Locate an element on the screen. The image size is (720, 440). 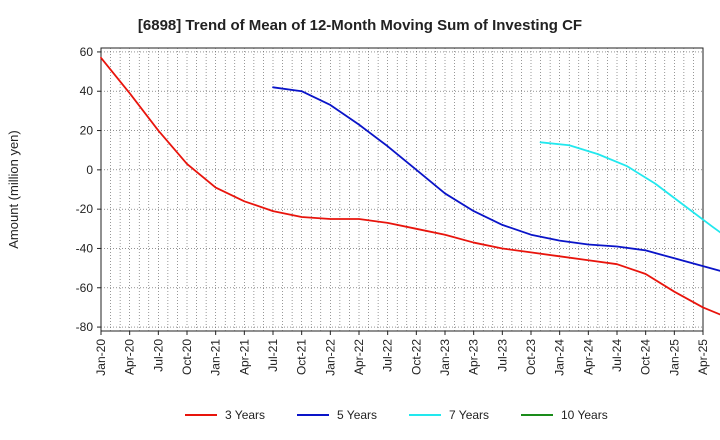
x-tick-label: Jan-22 is located at coordinates (330, 357).